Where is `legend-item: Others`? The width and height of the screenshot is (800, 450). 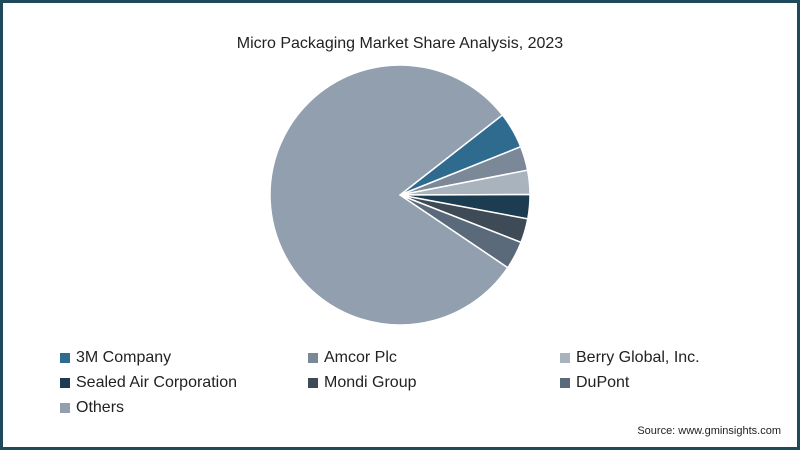
legend-item: Others is located at coordinates (92, 408).